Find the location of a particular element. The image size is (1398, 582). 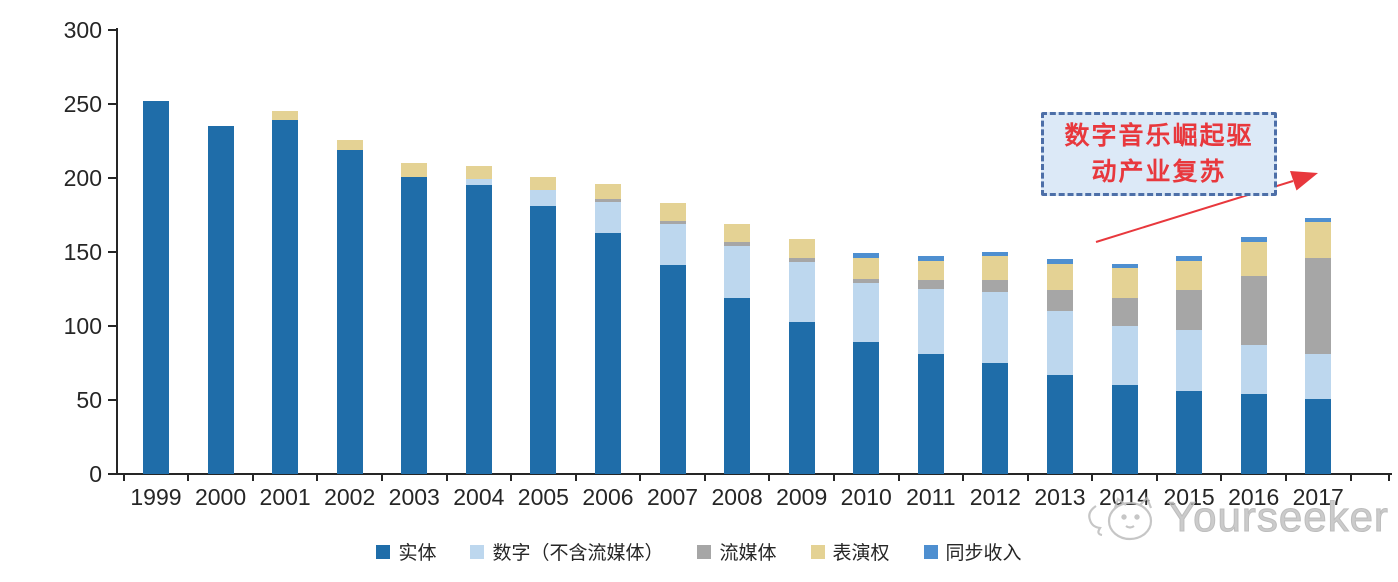

x-tick-label: 2011 is located at coordinates (931, 497).